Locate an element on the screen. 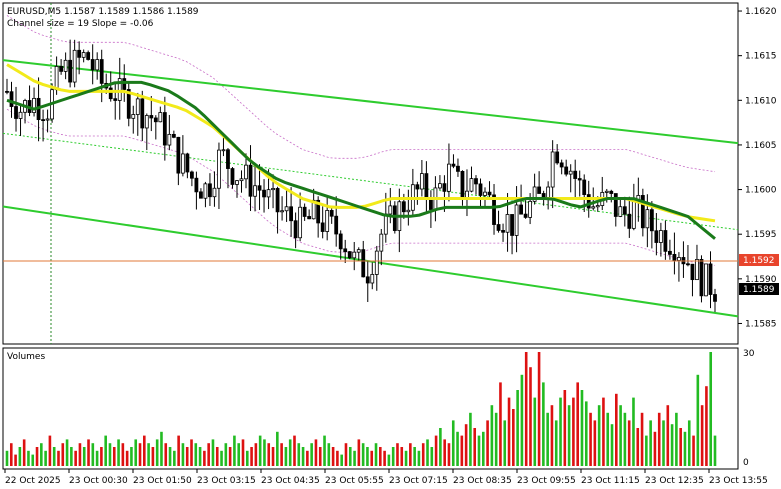 This screenshot has width=781, height=489. y-tick-label: 1.1600 is located at coordinates (761, 191).